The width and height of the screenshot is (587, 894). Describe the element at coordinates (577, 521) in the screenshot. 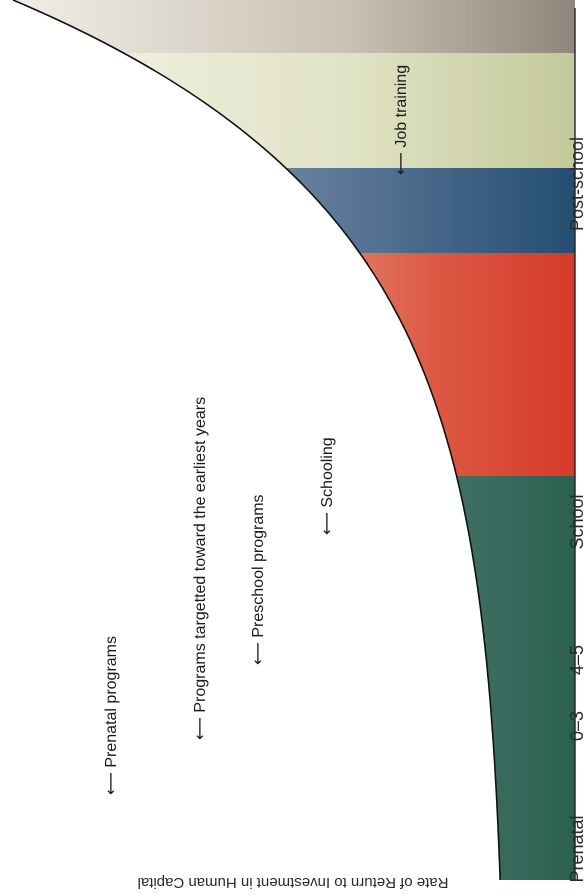

I see `x-tick-label: School` at that location.